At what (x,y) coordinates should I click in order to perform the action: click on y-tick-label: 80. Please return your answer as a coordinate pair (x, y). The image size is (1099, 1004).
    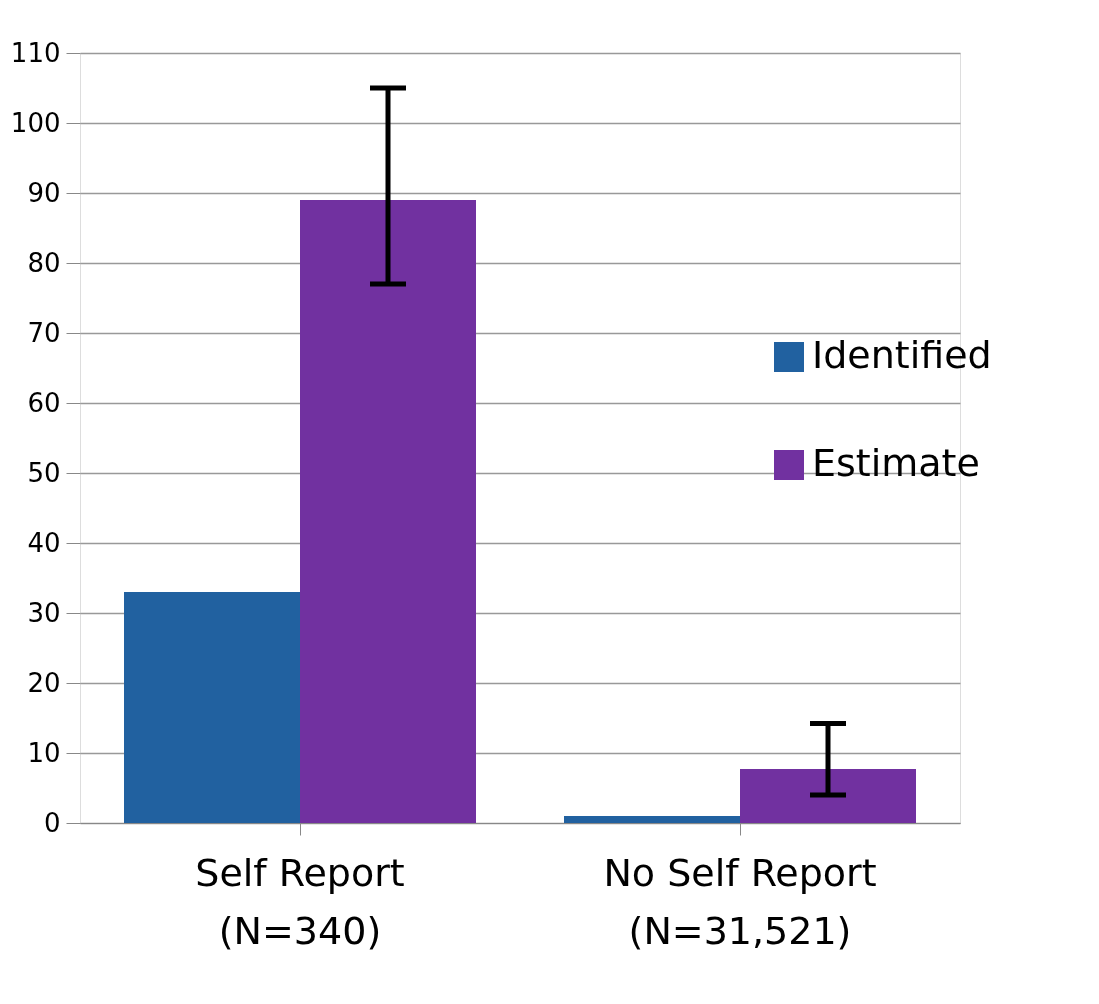
    Looking at the image, I should click on (44, 262).